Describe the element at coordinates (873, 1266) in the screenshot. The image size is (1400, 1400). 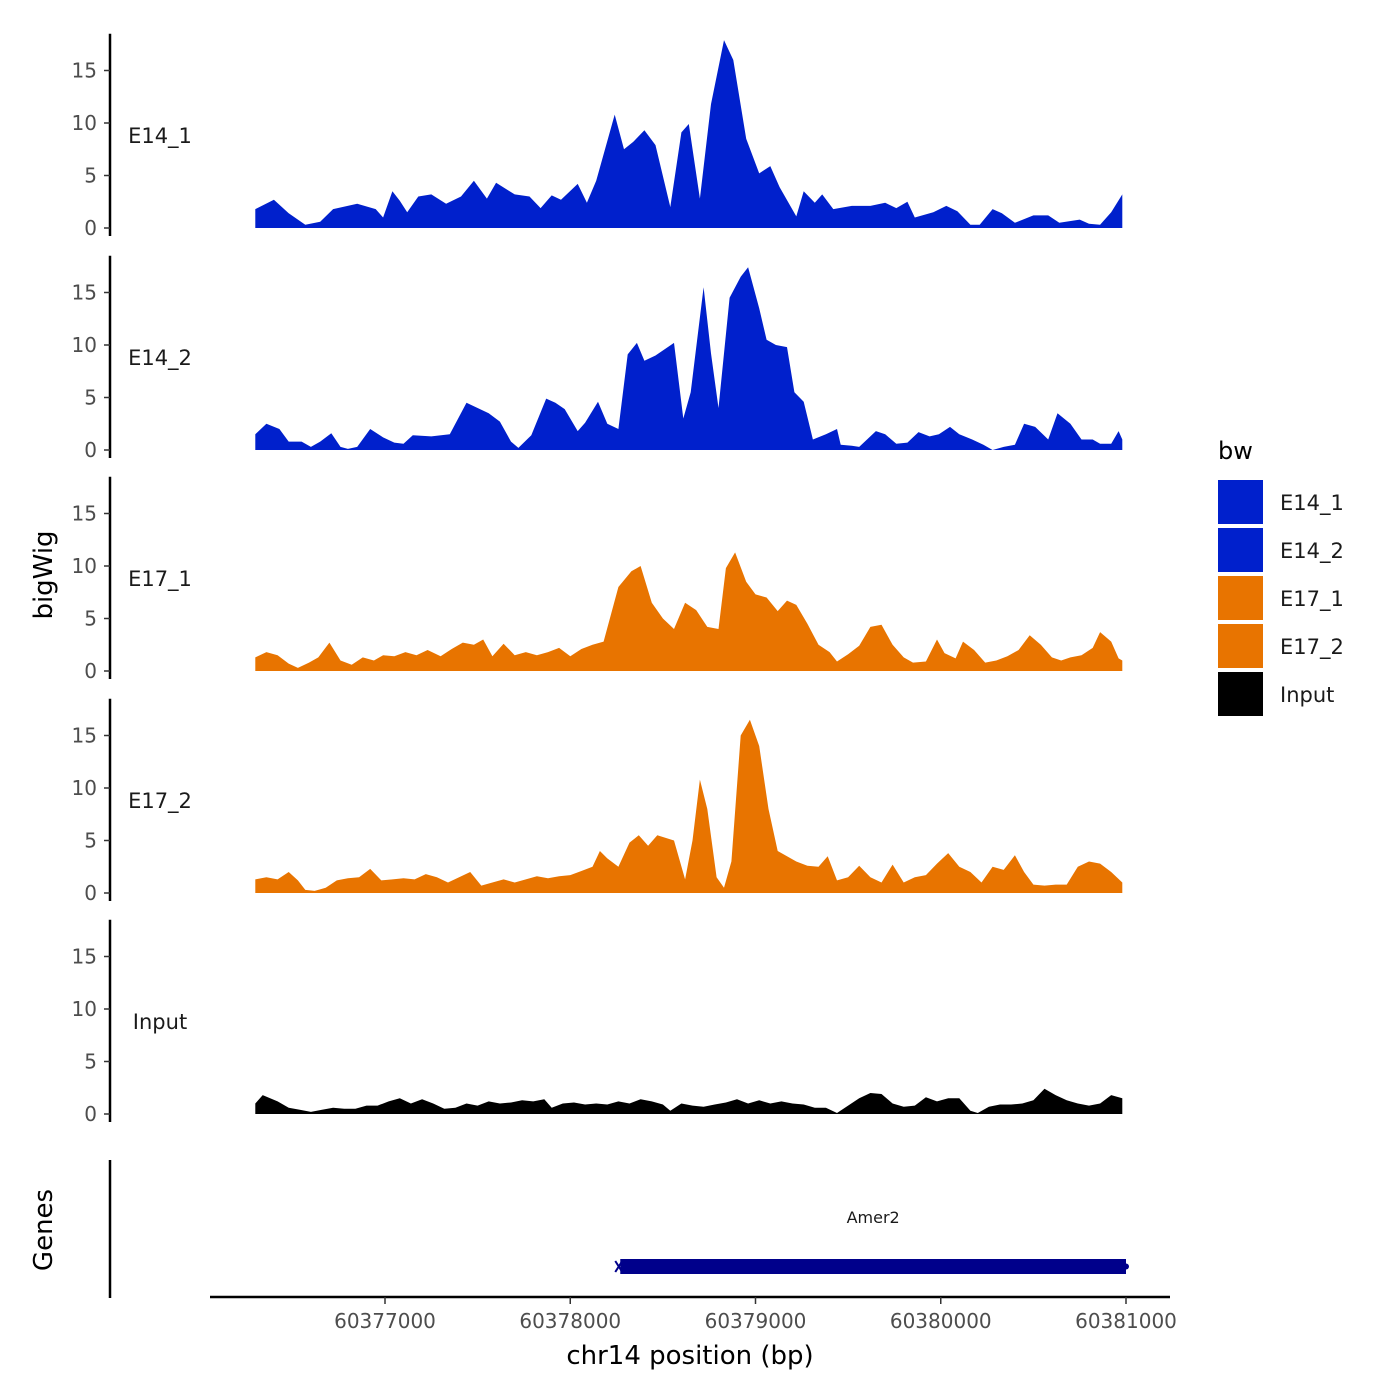
I see `gene-body` at that location.